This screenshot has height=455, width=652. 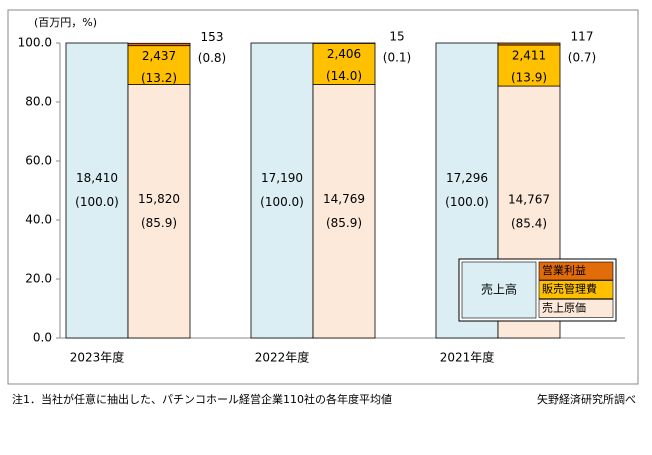 What do you see at coordinates (159, 56) in the screenshot?
I see `amount-label: 2,437` at bounding box center [159, 56].